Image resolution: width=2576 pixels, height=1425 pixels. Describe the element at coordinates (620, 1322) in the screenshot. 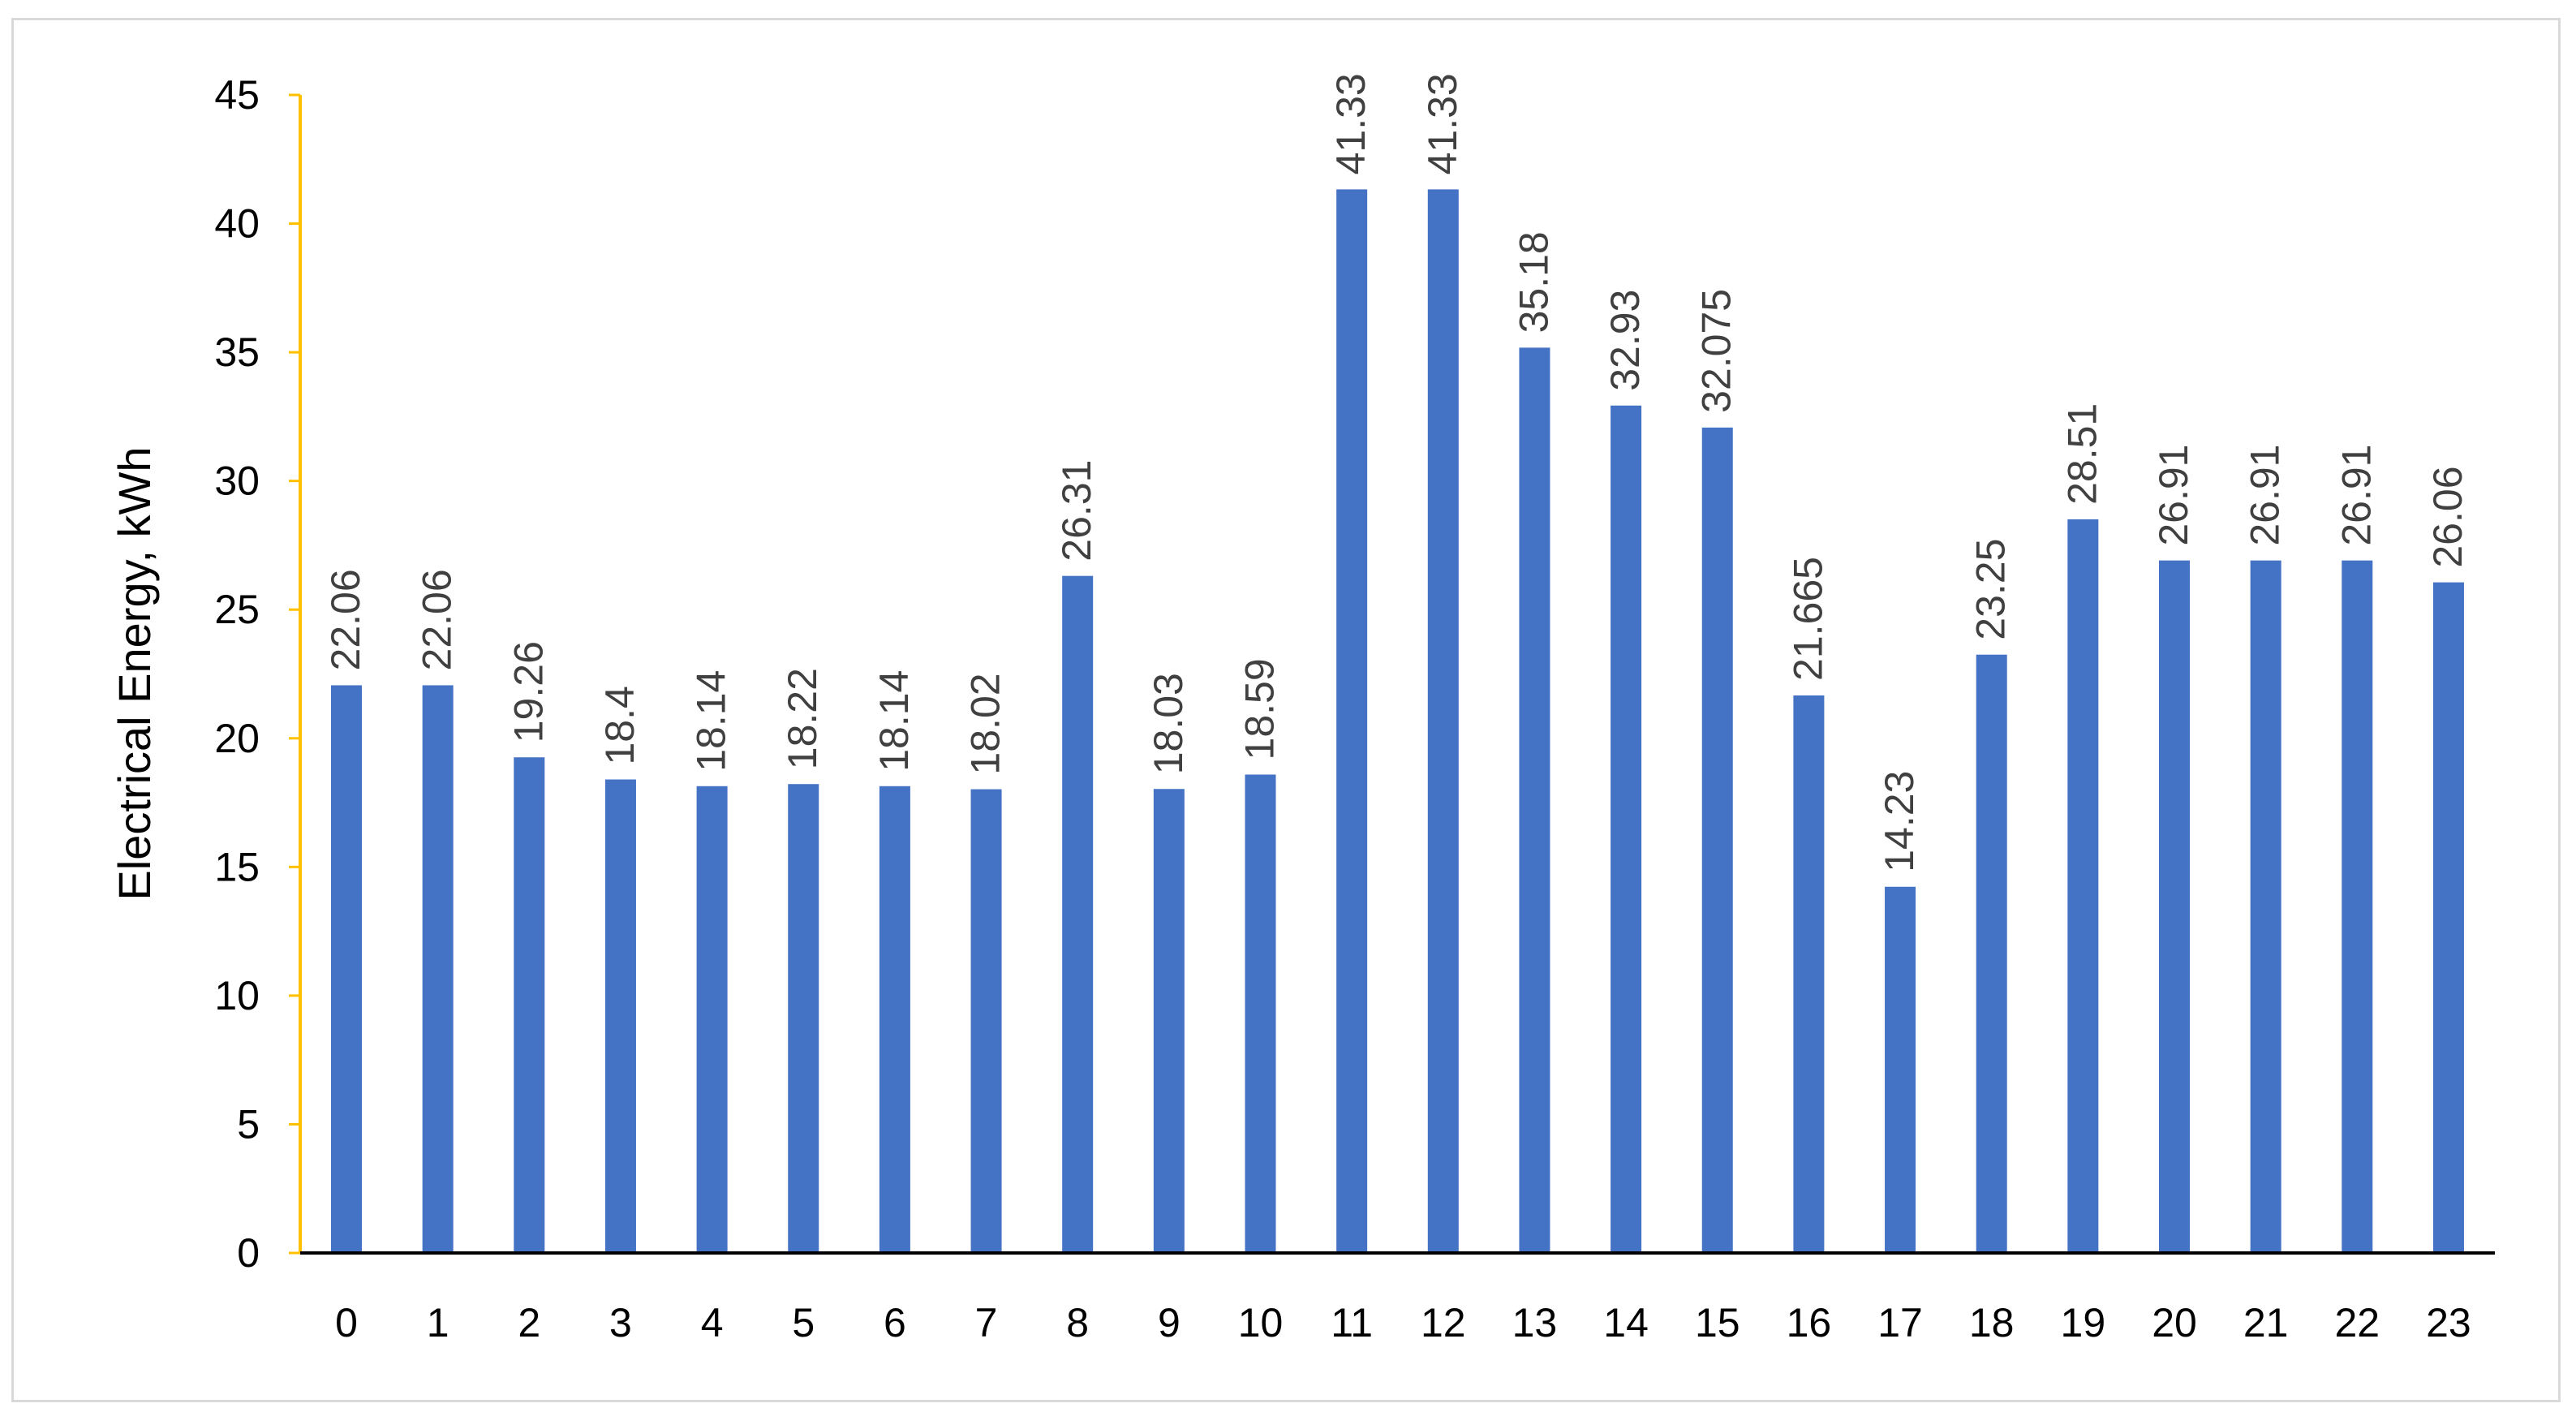

I see `x-tick-label: 3` at that location.